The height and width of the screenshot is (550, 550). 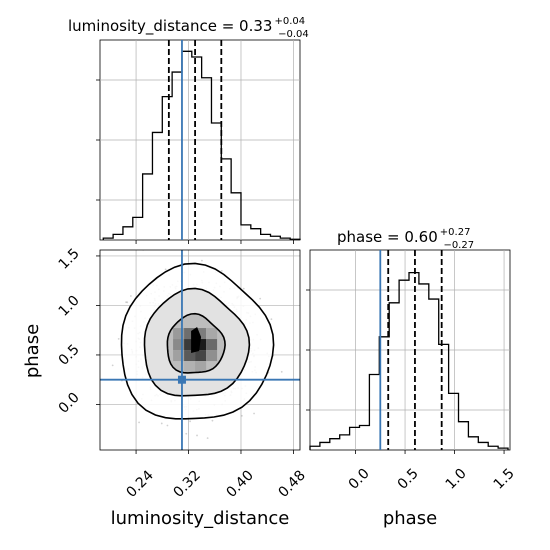 I want to click on x-tick-labels-phase: 0.0 0.5 1.0 1.5, so click(x=432, y=479).